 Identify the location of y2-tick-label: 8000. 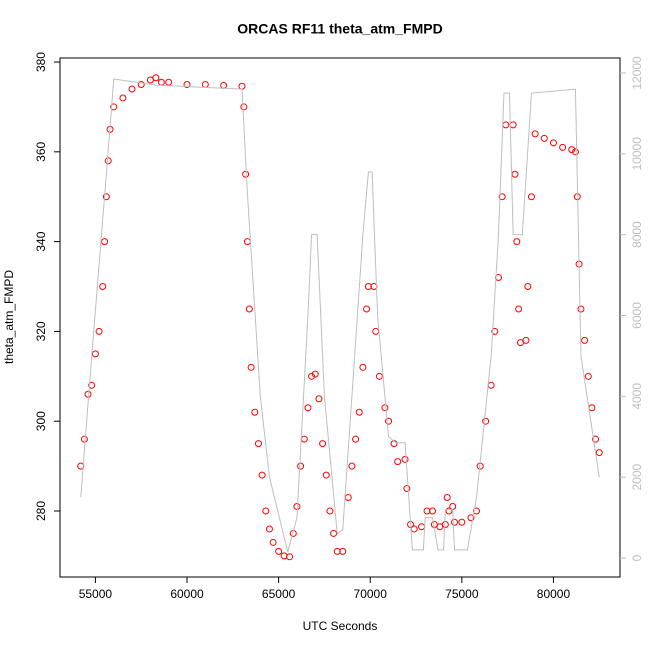
(637, 234).